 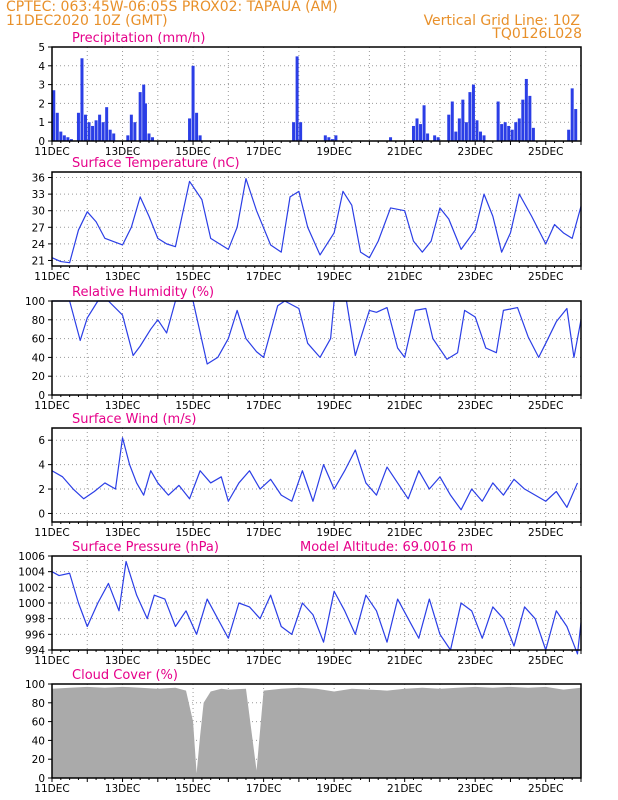 I want to click on panel4-frame, so click(x=316, y=475).